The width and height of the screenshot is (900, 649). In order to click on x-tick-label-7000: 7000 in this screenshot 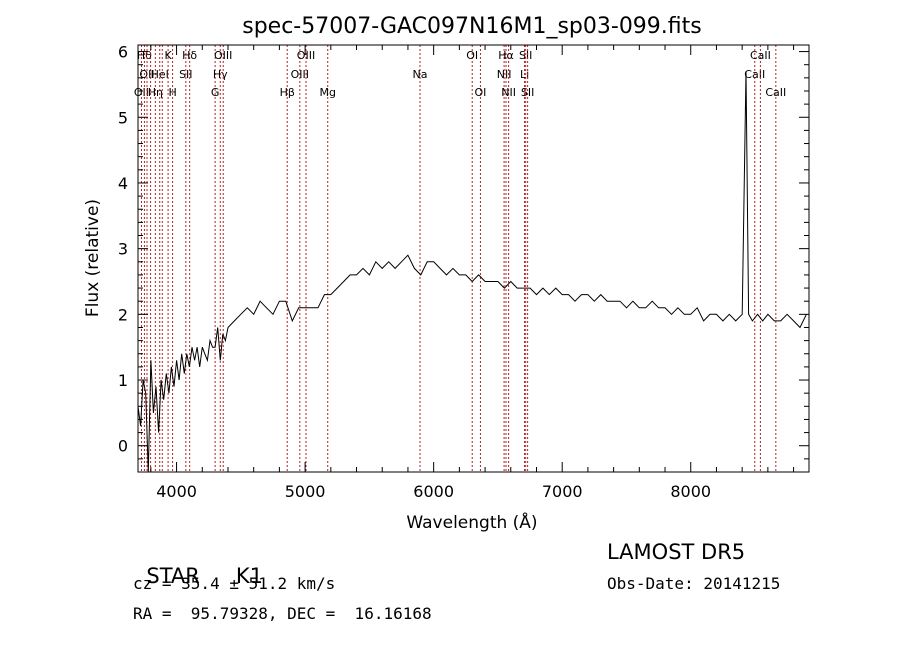, I will do `click(562, 491)`.